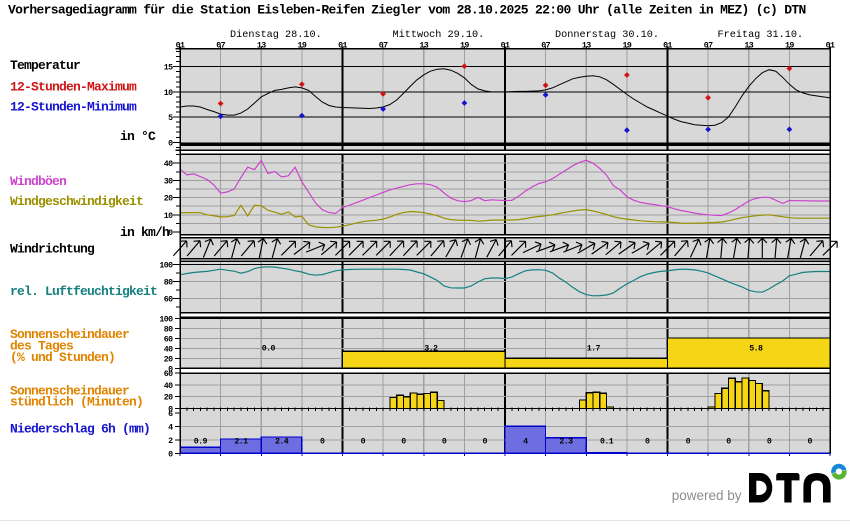  What do you see at coordinates (52, 249) in the screenshot?
I see `svg-text: Windrichtung` at bounding box center [52, 249].